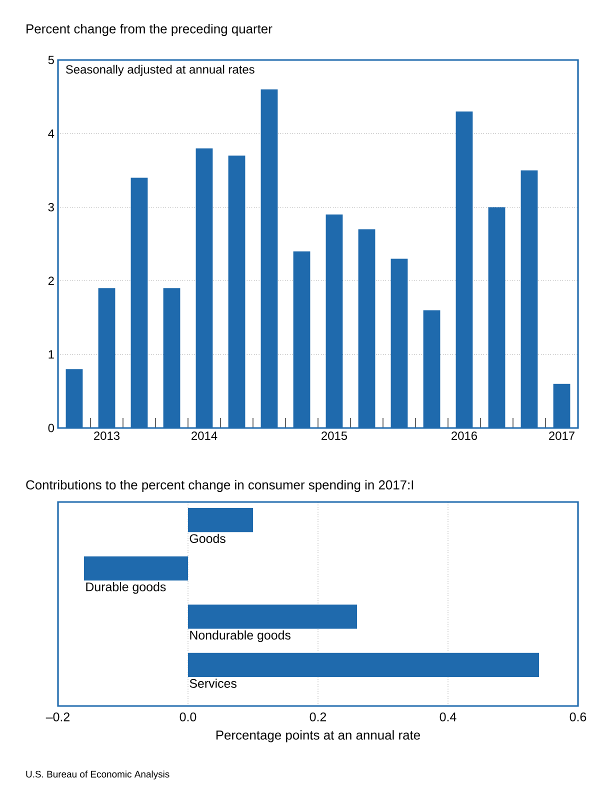  I want to click on chart-title: Percent change from the preceding quarter, so click(149, 30).